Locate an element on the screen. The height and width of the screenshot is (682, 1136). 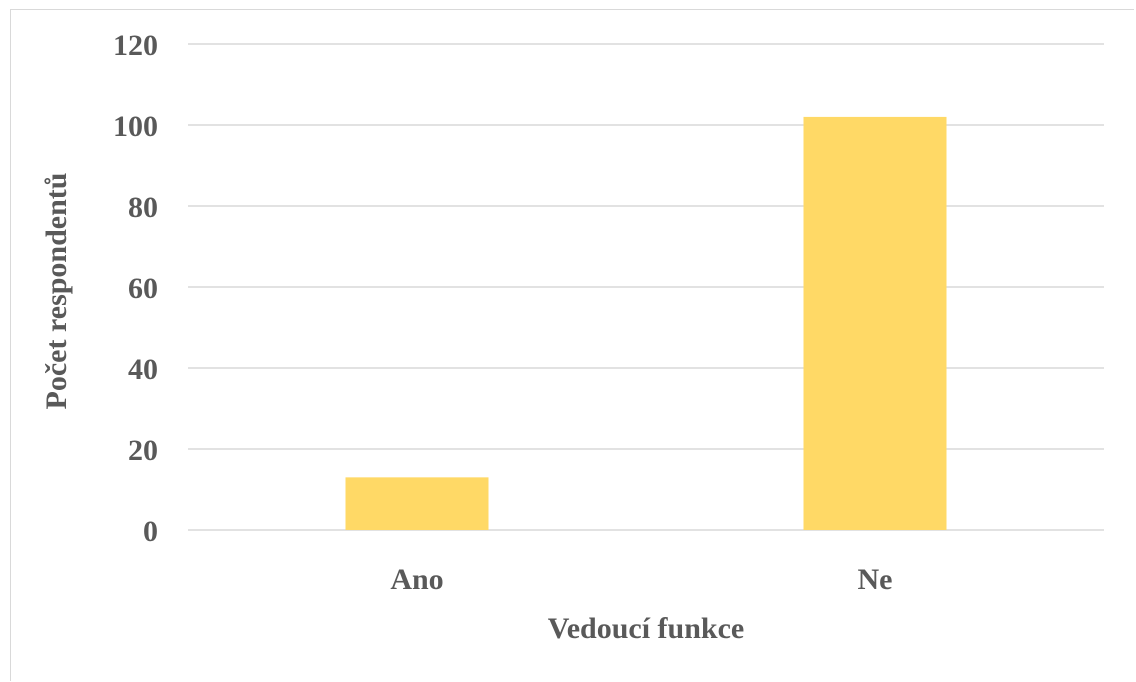
x-tick-label-ano: Ano is located at coordinates (416, 579).